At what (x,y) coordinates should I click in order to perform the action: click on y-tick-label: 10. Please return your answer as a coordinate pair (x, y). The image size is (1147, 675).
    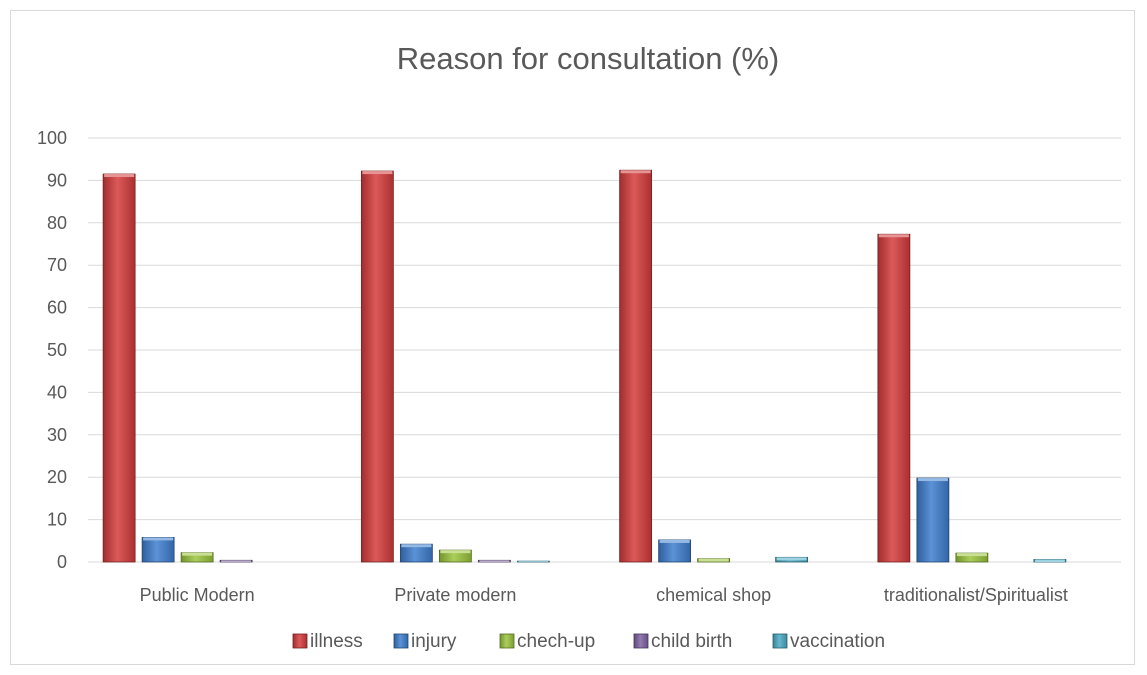
    Looking at the image, I should click on (57, 520).